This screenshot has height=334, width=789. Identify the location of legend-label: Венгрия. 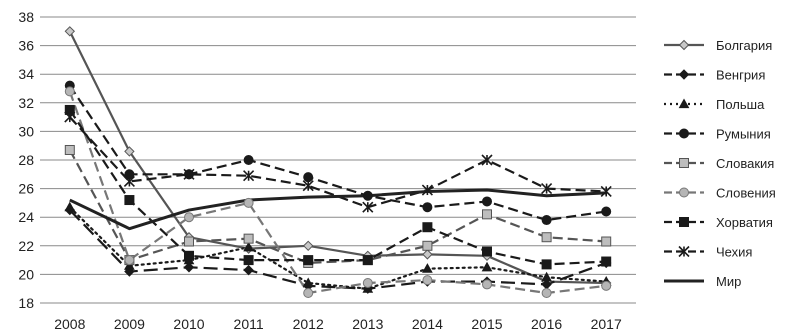
(740, 75).